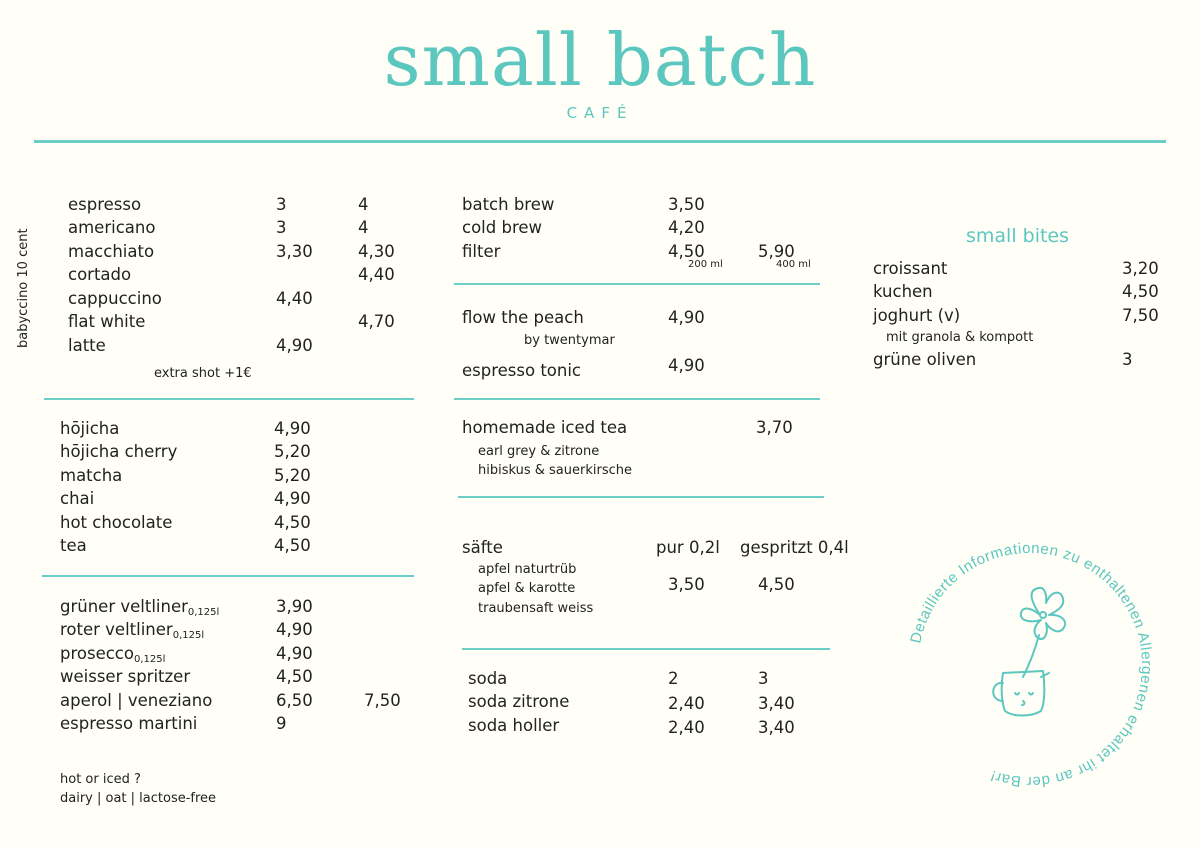 This screenshot has width=1200, height=848. Describe the element at coordinates (600, 141) in the screenshot. I see `header-divider` at that location.